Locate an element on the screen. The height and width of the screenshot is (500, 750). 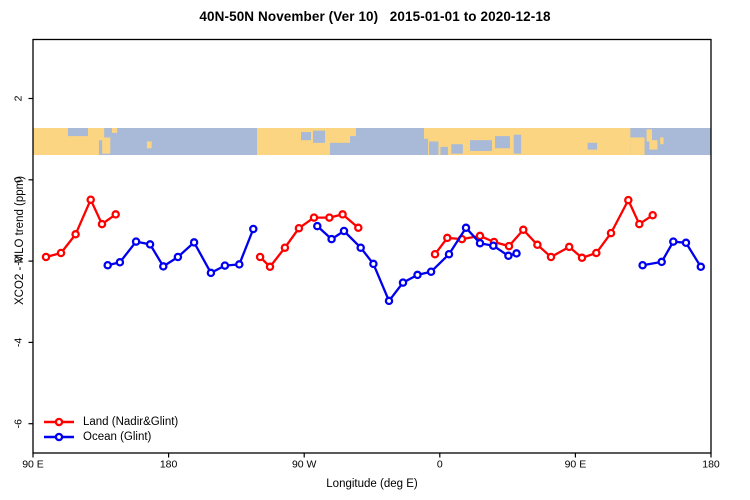
y-axis-label: XCO2 - MLO trend (ppm) is located at coordinates (20, 240).